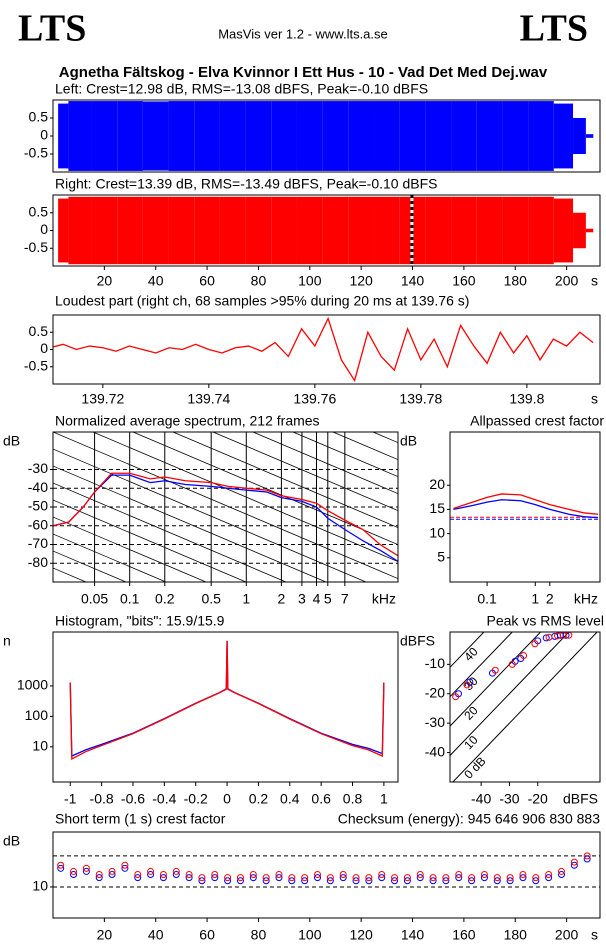  Describe the element at coordinates (196, 799) in the screenshot. I see `x-tick-label: -0.2` at that location.